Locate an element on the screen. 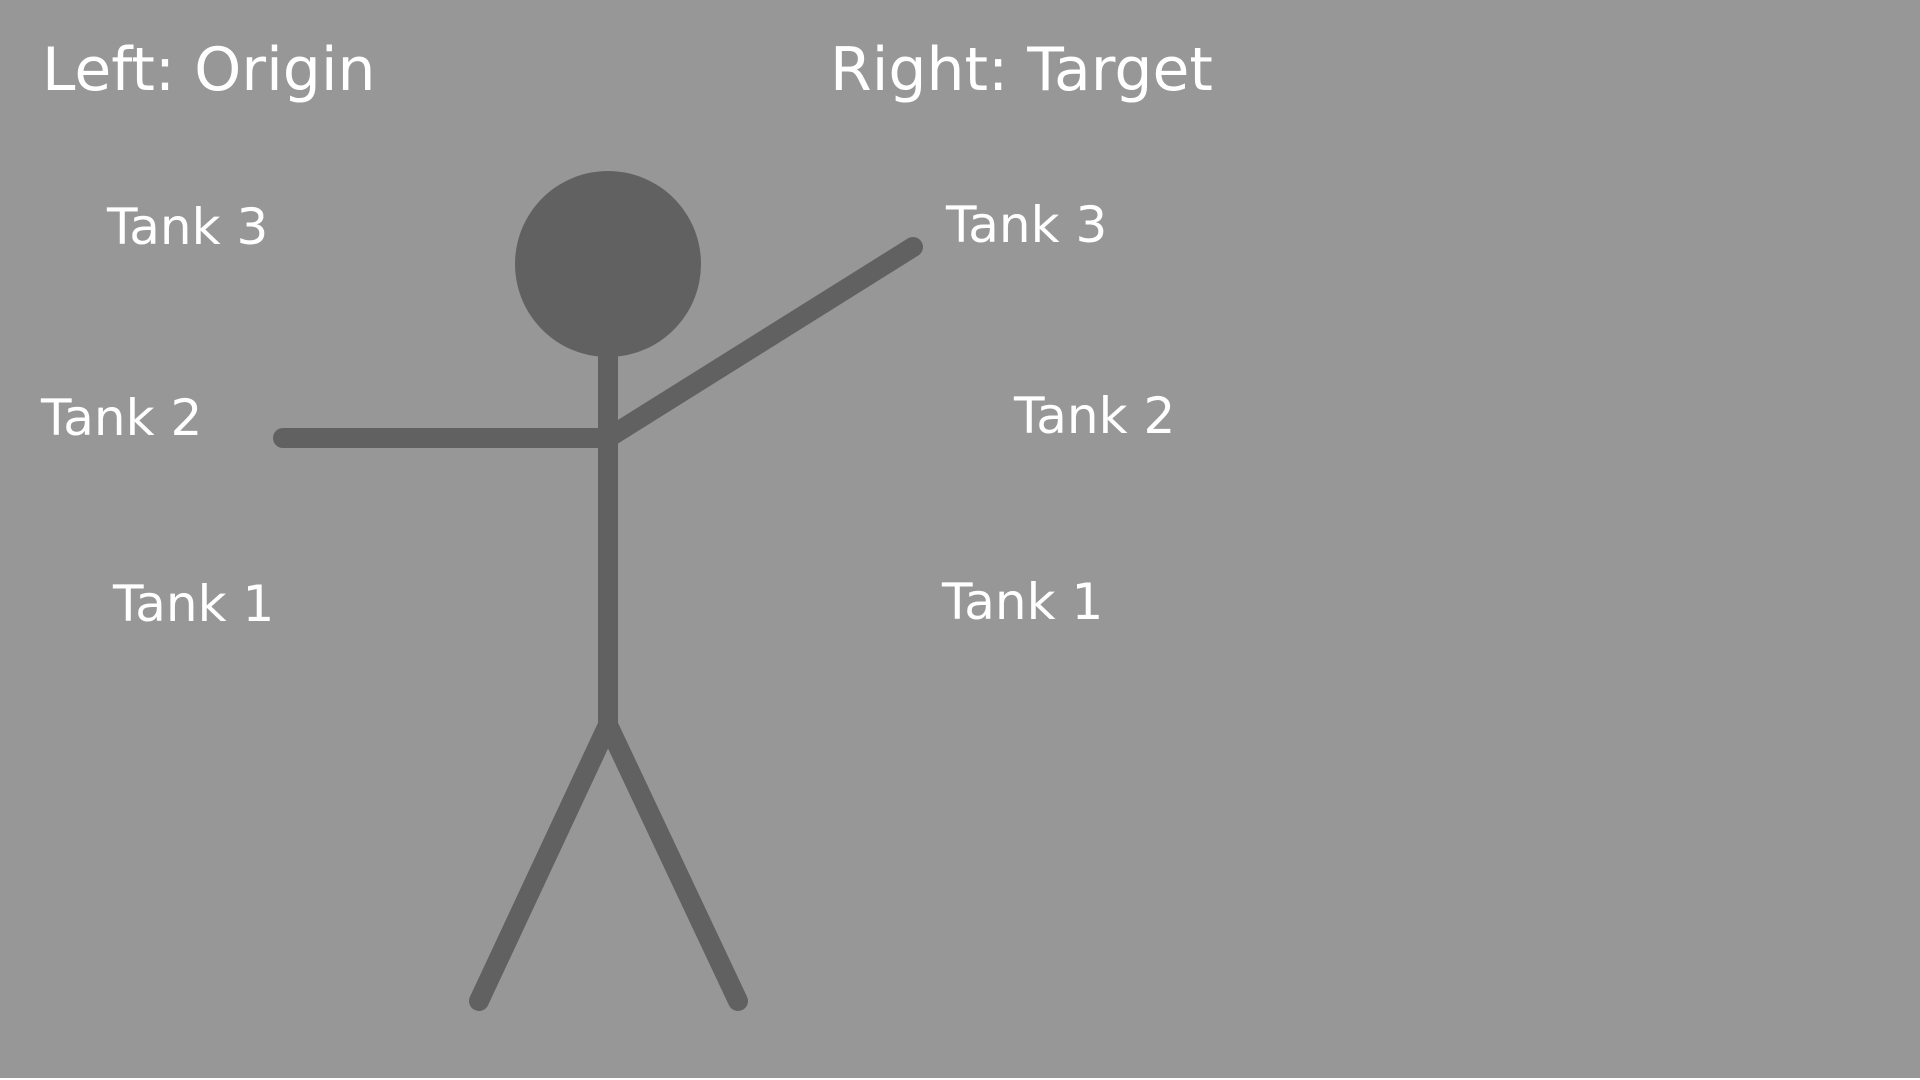  origin-tank-2-label: Tank 2 is located at coordinates (122, 418).